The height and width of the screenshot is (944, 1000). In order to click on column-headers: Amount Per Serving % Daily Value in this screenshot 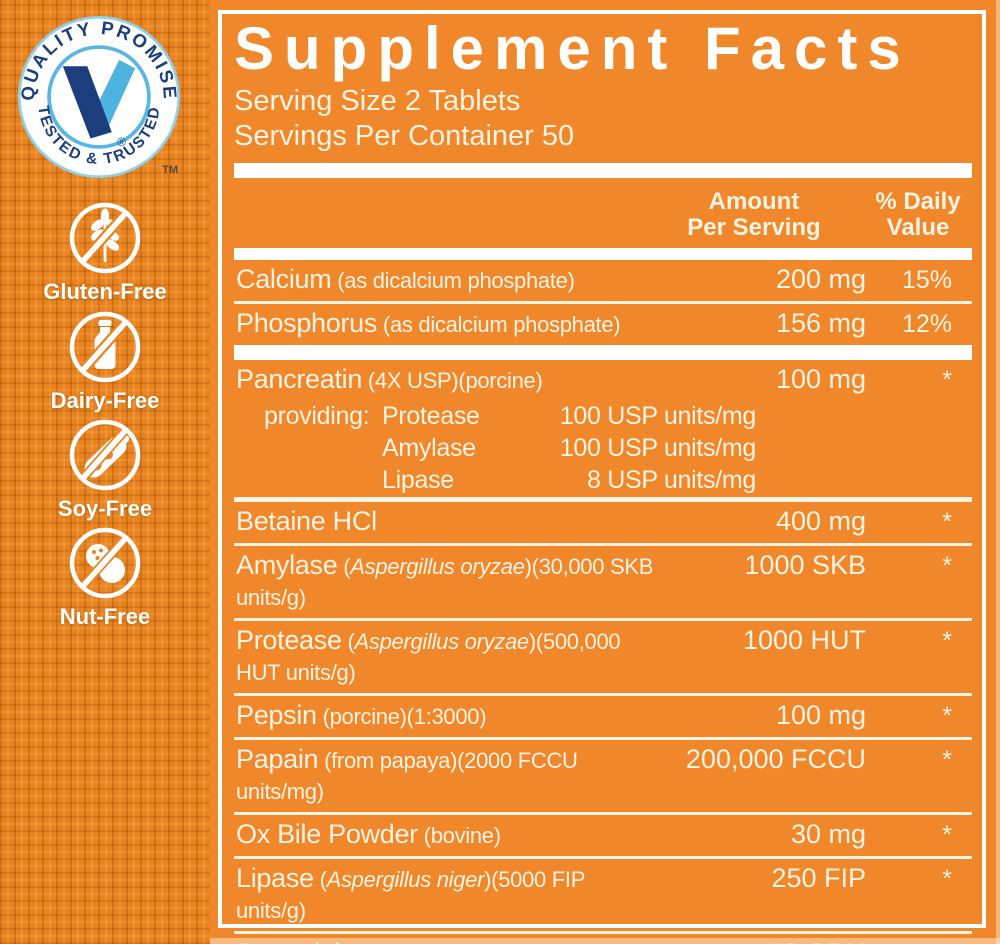, I will do `click(603, 213)`.